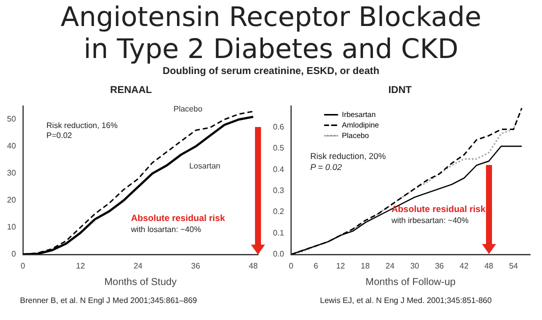  I want to click on y-tick-label: 0.1, so click(278, 233).